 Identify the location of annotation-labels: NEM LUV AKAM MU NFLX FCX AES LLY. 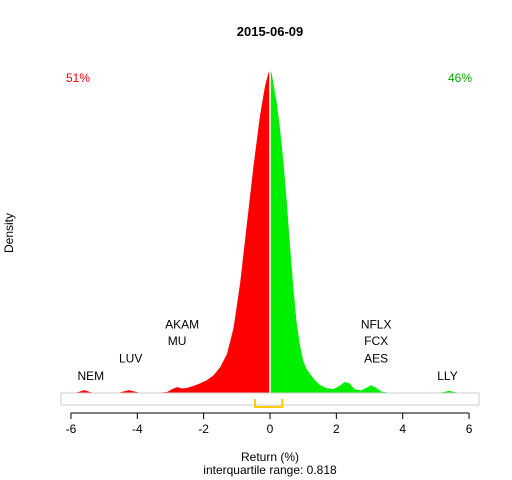
(268, 350).